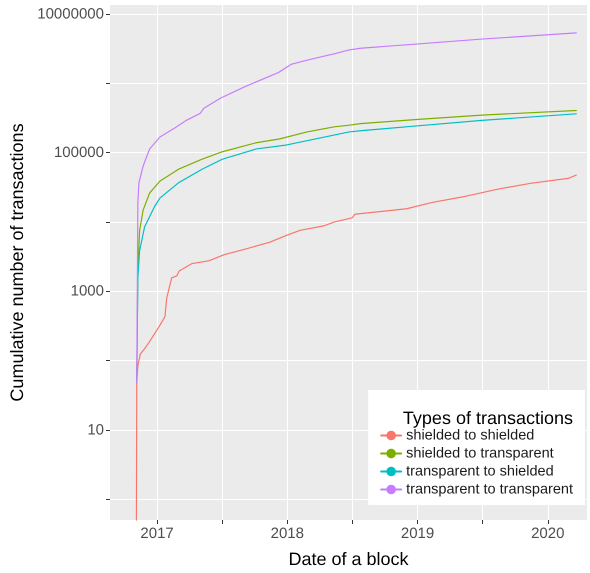 This screenshot has width=590, height=573. I want to click on legend-label: transparent to transparent, so click(490, 490).